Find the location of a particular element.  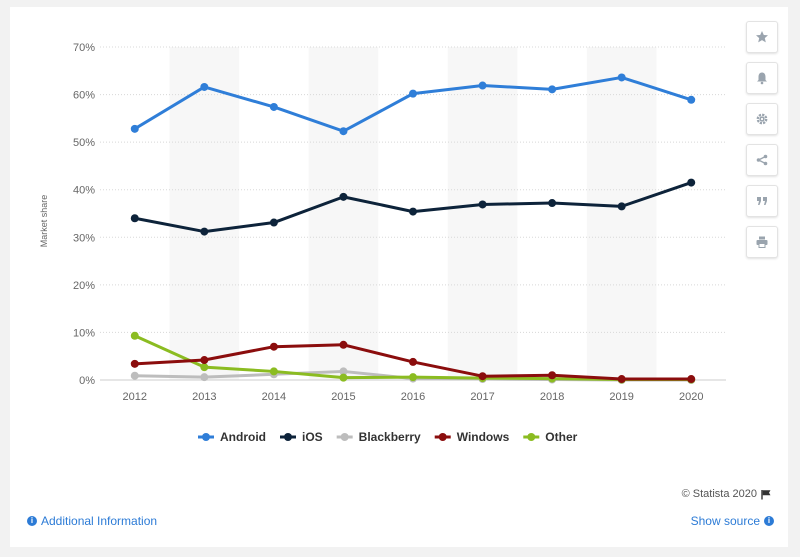

y-tick-label: 70% is located at coordinates (84, 48).